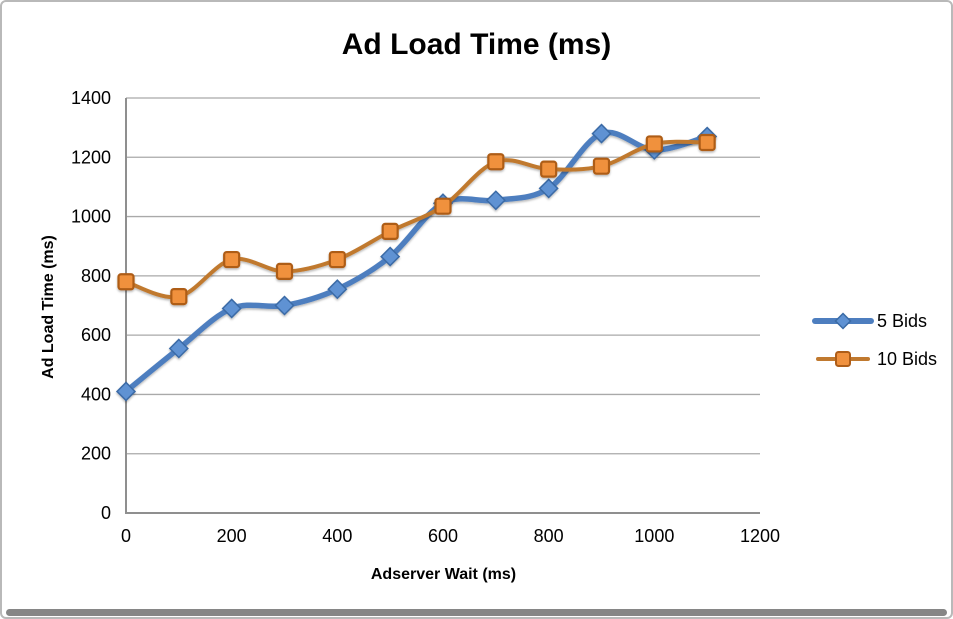 Image resolution: width=953 pixels, height=619 pixels. I want to click on legend-label-10-bids: 10 Bids, so click(907, 359).